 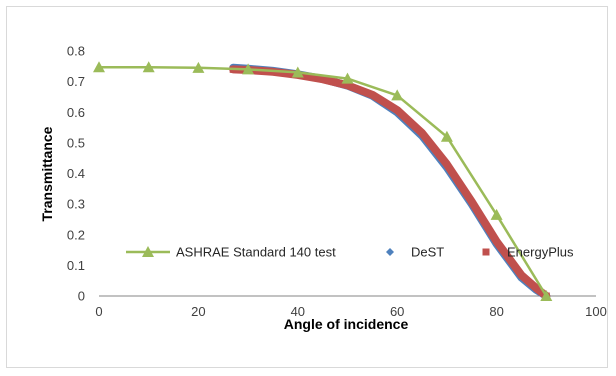 I want to click on legend-entry: ASHRAE Standard 140 test, so click(x=231, y=252).